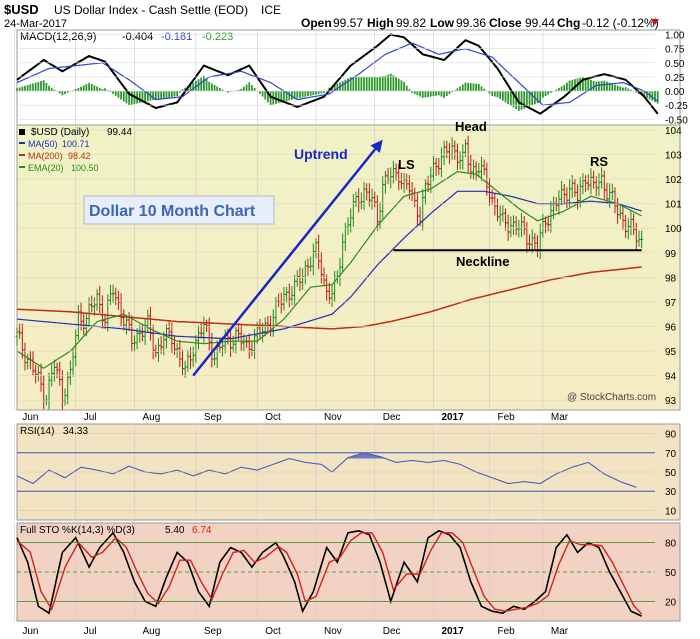 This screenshot has height=639, width=700. What do you see at coordinates (316, 23) in the screenshot?
I see `open-label: Open` at bounding box center [316, 23].